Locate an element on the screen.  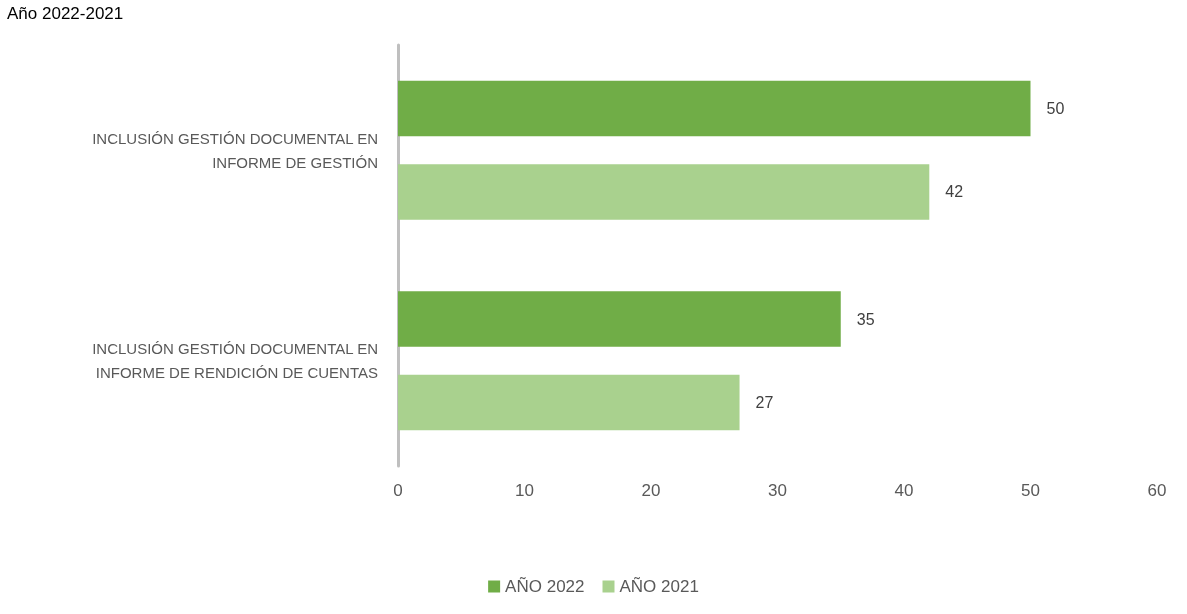
text: Año 2022-2021 is located at coordinates (65, 13).